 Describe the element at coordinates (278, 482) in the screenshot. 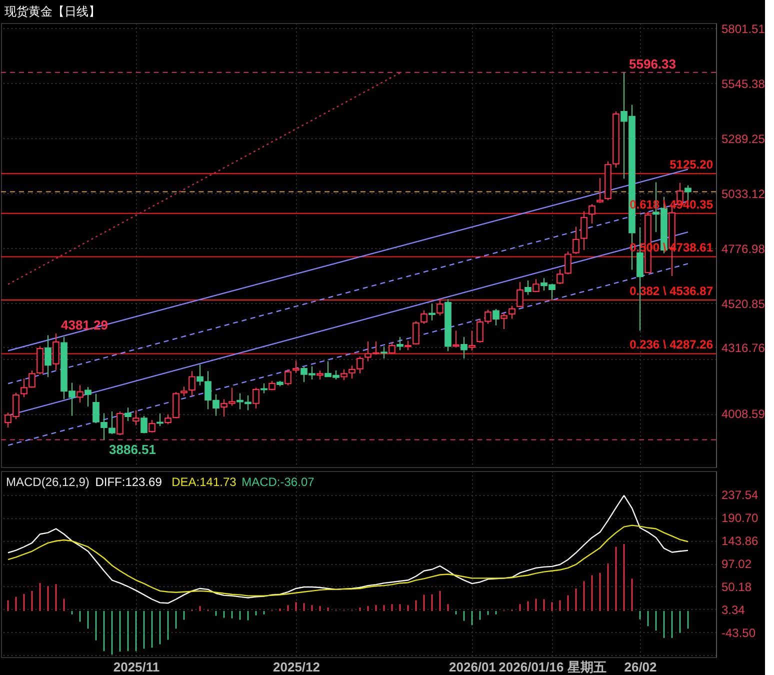

I see `text: MACD:-36.07` at that location.